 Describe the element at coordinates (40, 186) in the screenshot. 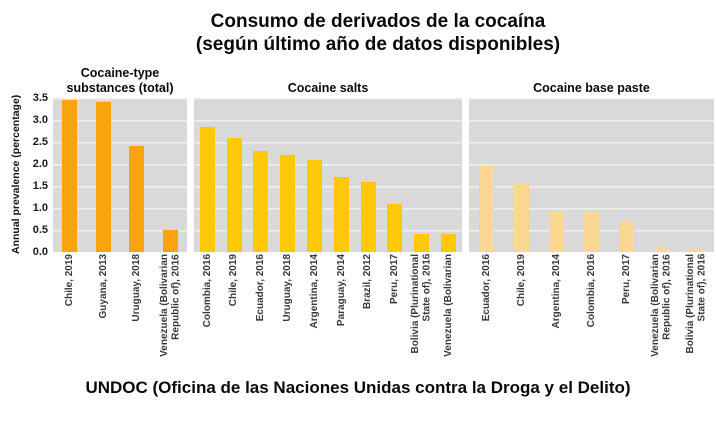

I see `y-axis-tick: 1.5` at that location.